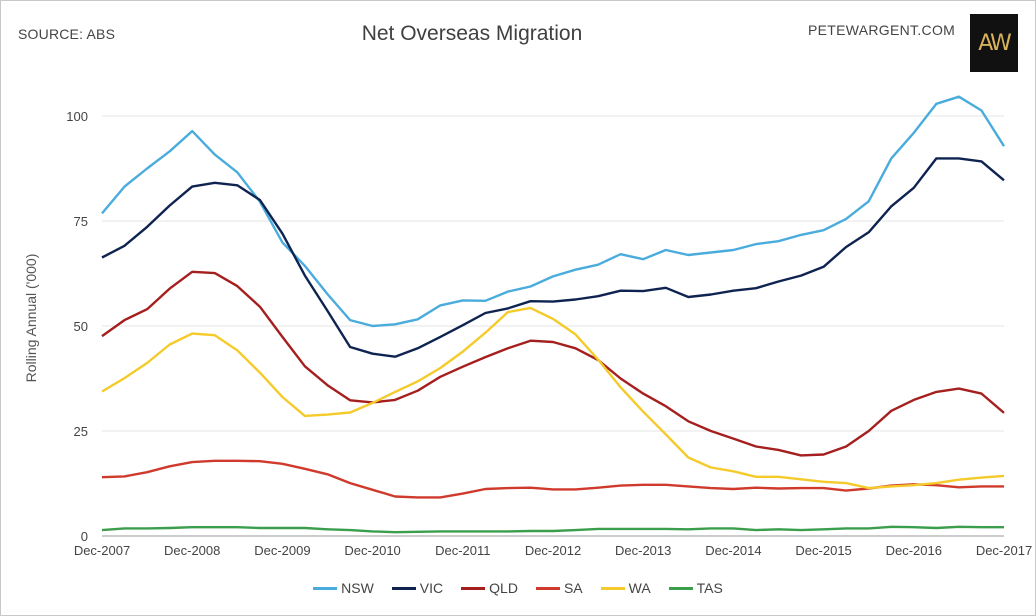 Image resolution: width=1036 pixels, height=616 pixels. What do you see at coordinates (417, 588) in the screenshot?
I see `legend-item-vic: VIC` at bounding box center [417, 588].